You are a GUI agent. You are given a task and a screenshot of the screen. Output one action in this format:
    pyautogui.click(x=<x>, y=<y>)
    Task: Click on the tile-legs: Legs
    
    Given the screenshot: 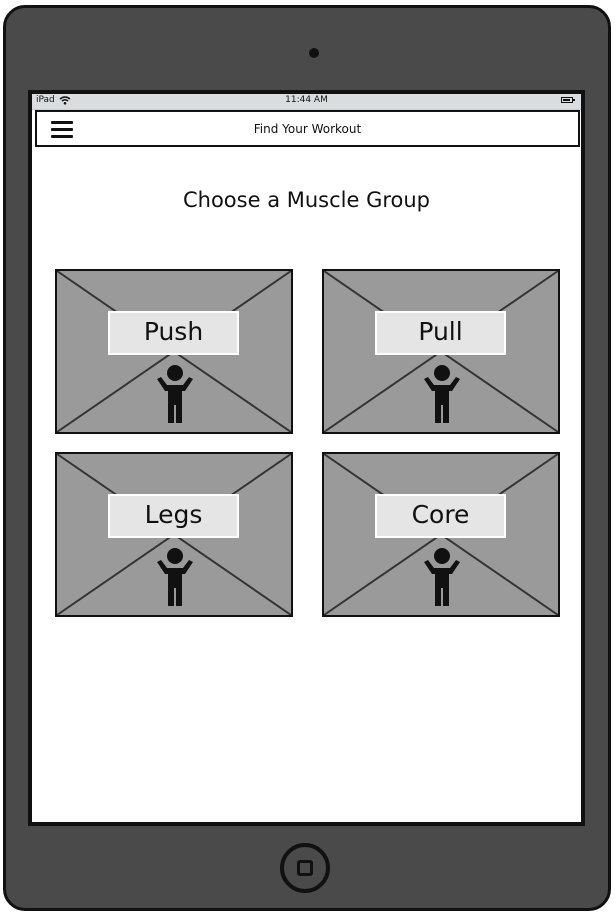 What is the action you would take?
    pyautogui.click(x=174, y=534)
    